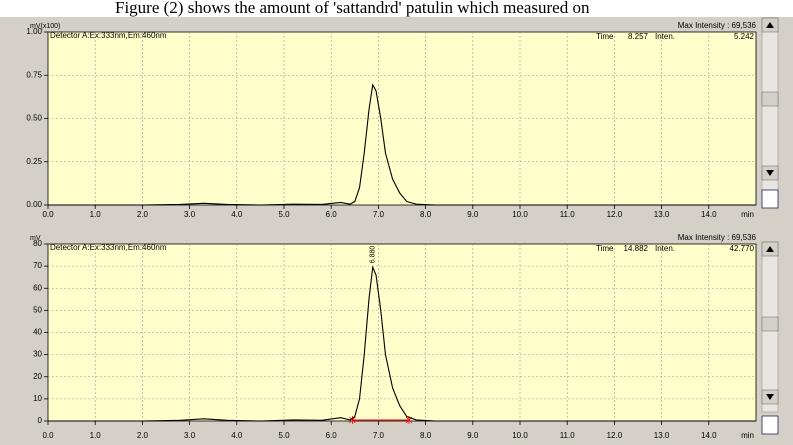  What do you see at coordinates (373, 255) in the screenshot?
I see `peak-label: 6.880` at bounding box center [373, 255].